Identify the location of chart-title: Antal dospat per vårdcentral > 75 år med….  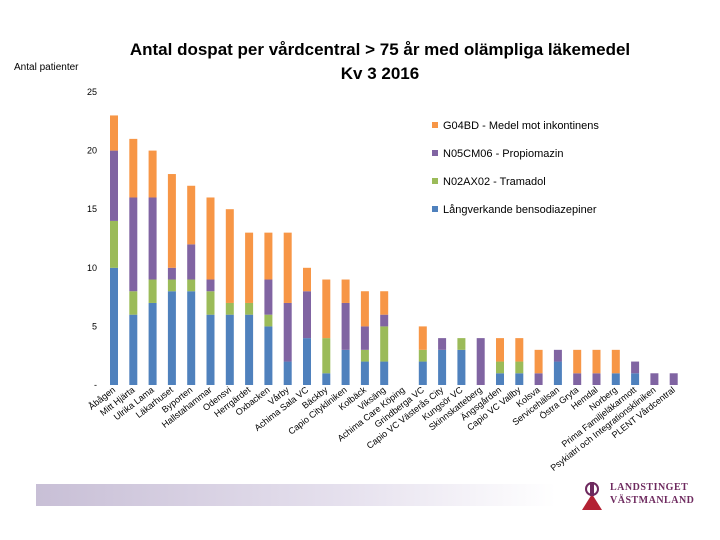
(380, 62).